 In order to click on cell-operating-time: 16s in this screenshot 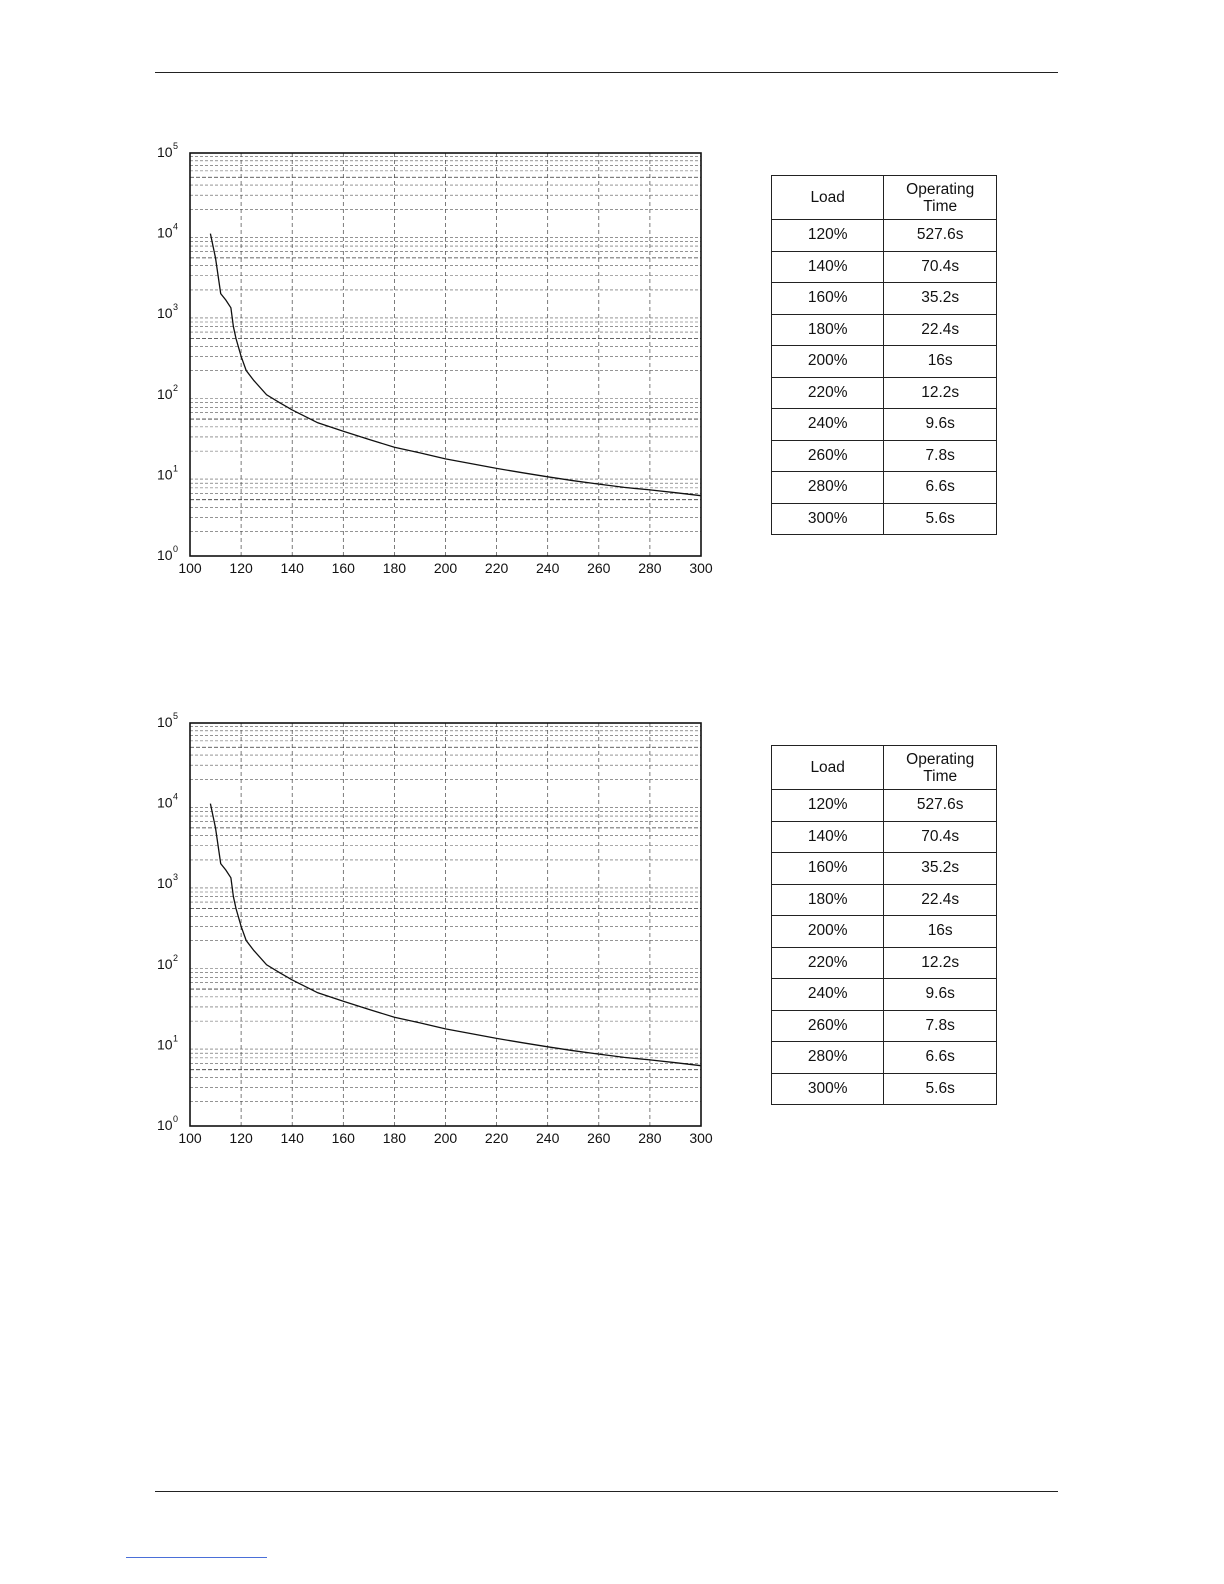, I will do `click(940, 931)`.